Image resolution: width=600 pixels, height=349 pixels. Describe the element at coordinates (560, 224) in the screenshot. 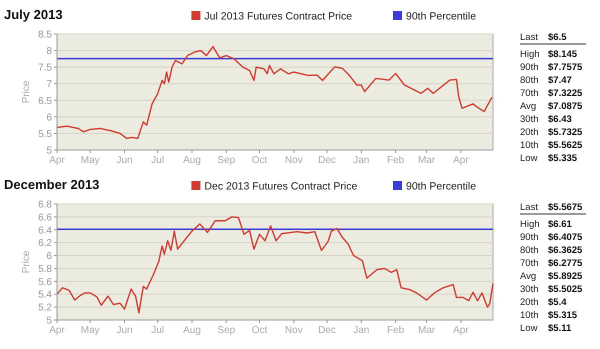

I see `text: $6.61` at that location.